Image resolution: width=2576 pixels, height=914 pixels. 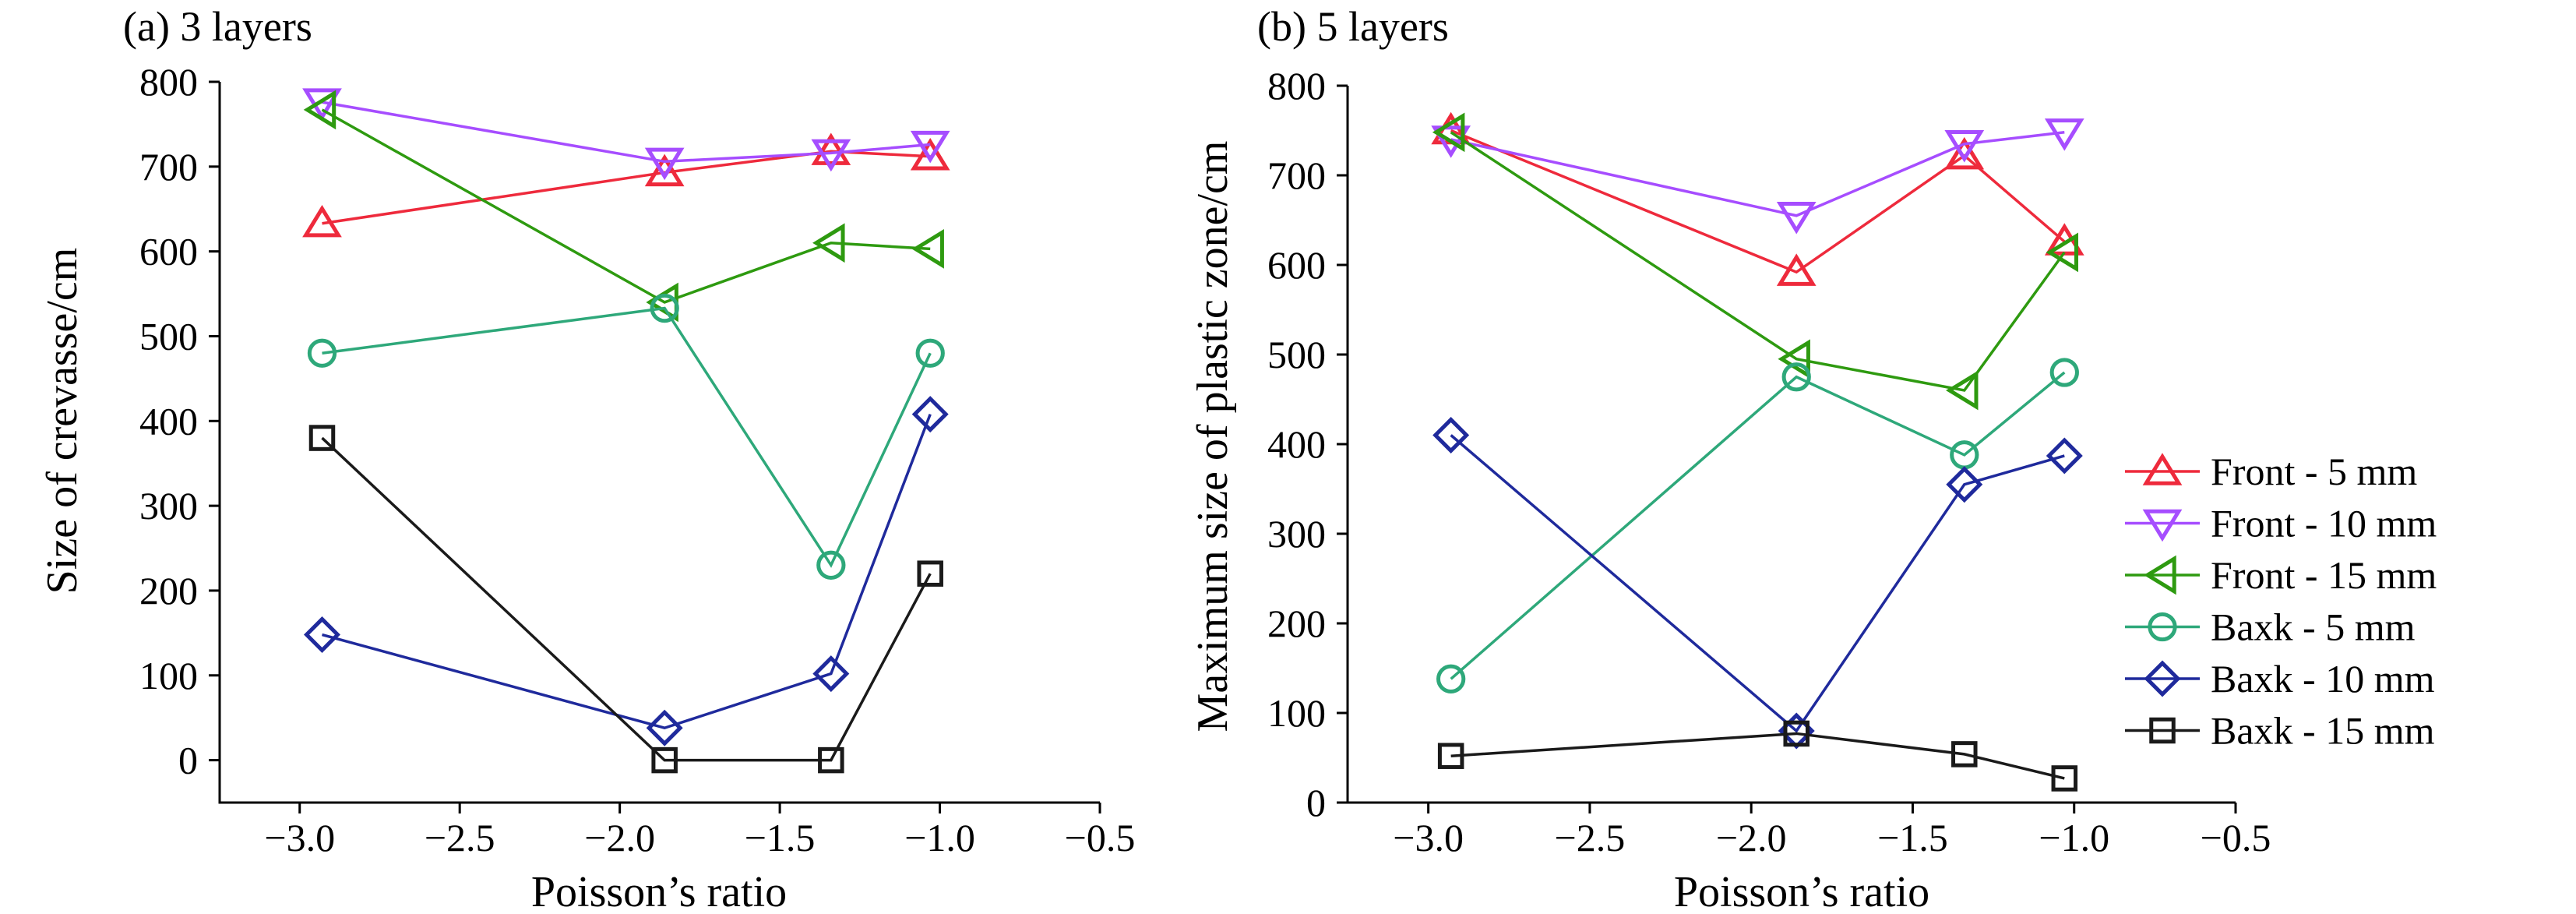 What do you see at coordinates (1296, 534) in the screenshot?
I see `panel-b-y-tick-label: 300` at bounding box center [1296, 534].